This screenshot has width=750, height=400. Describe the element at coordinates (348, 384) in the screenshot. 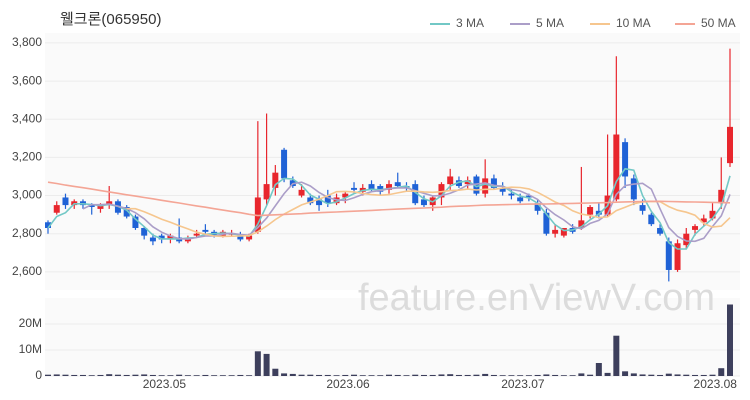

I see `x-tick-label: 2023.06` at that location.